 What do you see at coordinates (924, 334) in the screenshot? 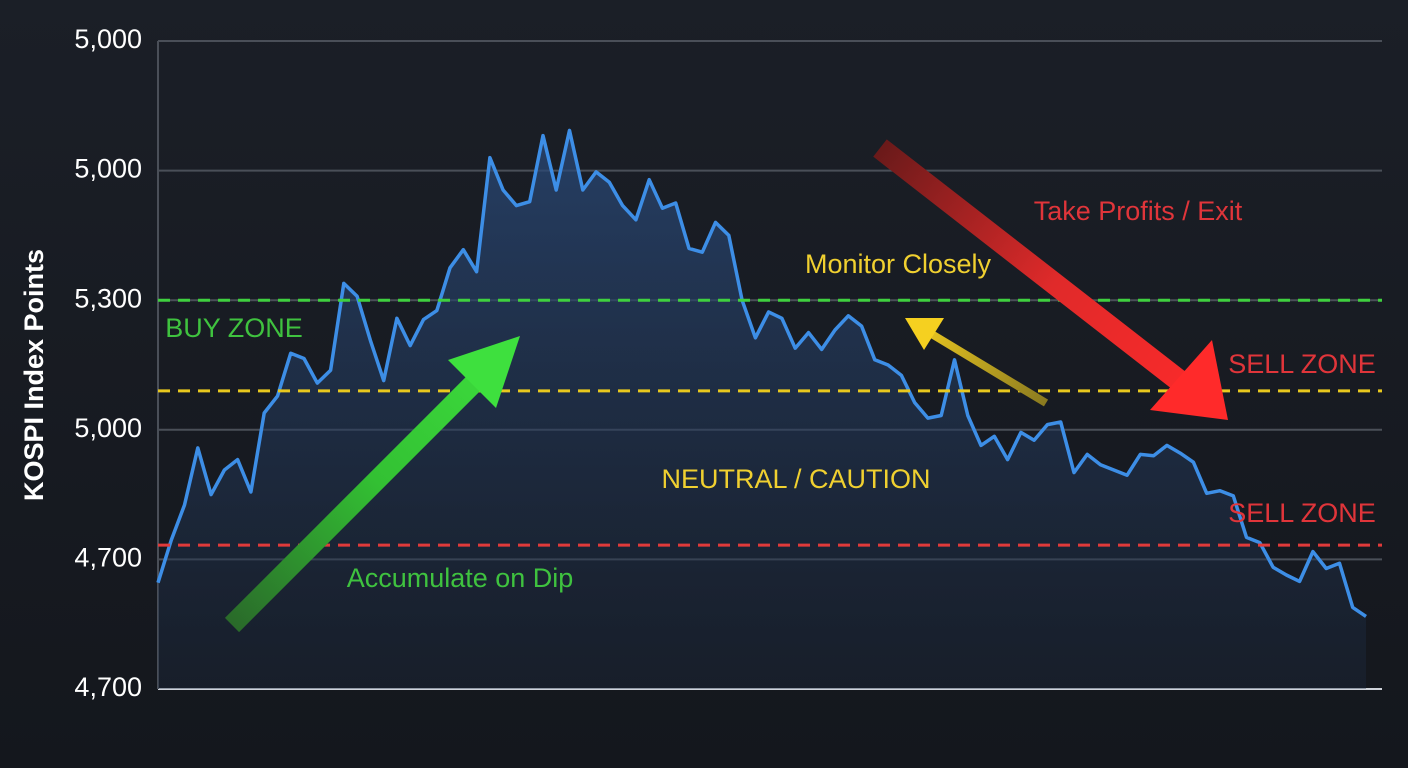
I see `yellow-arrow-head` at bounding box center [924, 334].